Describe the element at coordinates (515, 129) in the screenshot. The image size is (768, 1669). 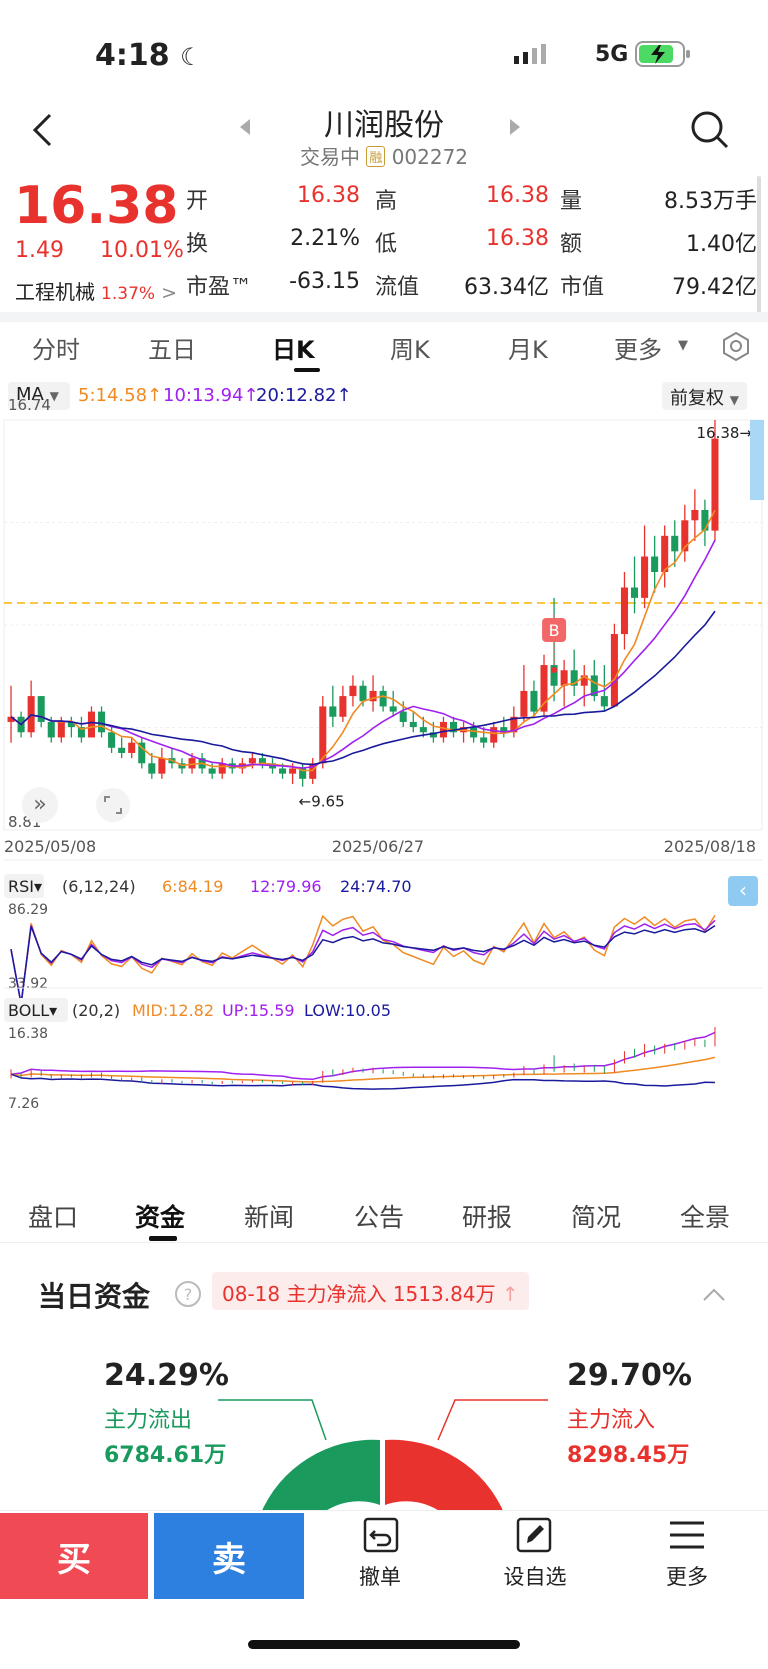
I see `next-stock-icon` at that location.